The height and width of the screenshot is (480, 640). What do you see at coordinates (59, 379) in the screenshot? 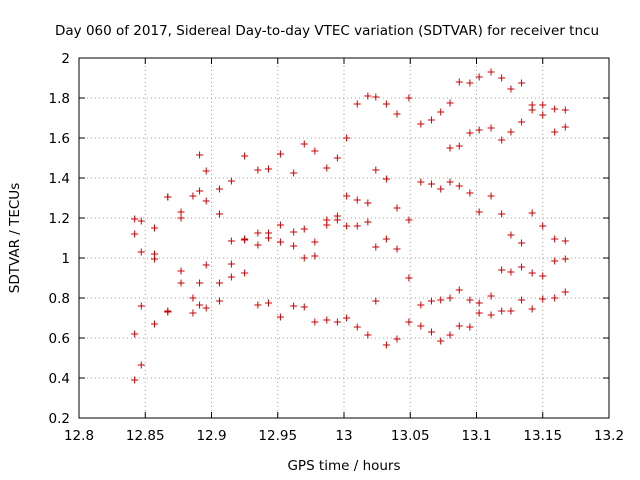
I see `y-tick-label: 0.4` at bounding box center [59, 379].